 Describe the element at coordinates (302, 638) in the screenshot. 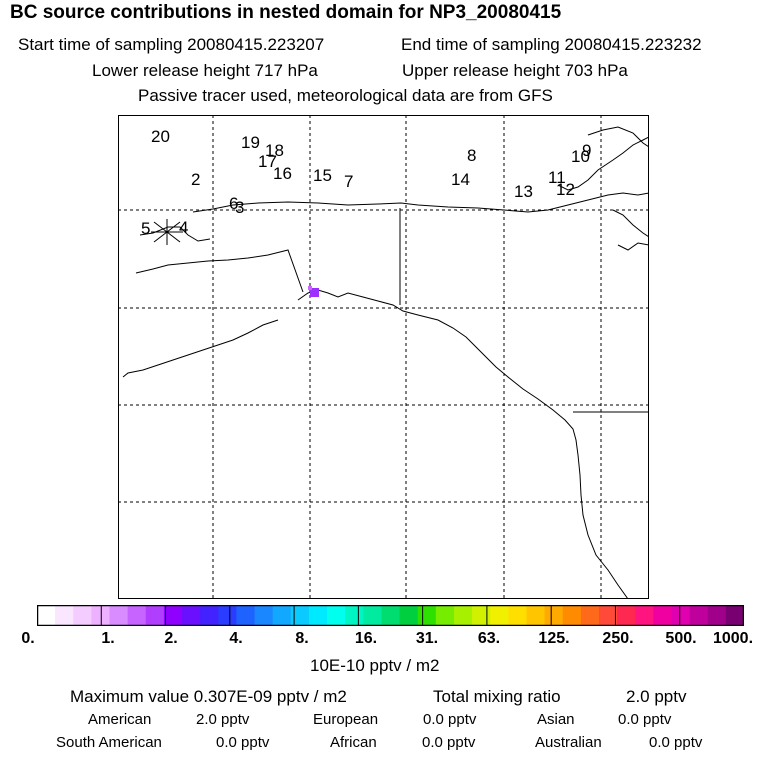

I see `colorbar-tick-label: 8.` at that location.